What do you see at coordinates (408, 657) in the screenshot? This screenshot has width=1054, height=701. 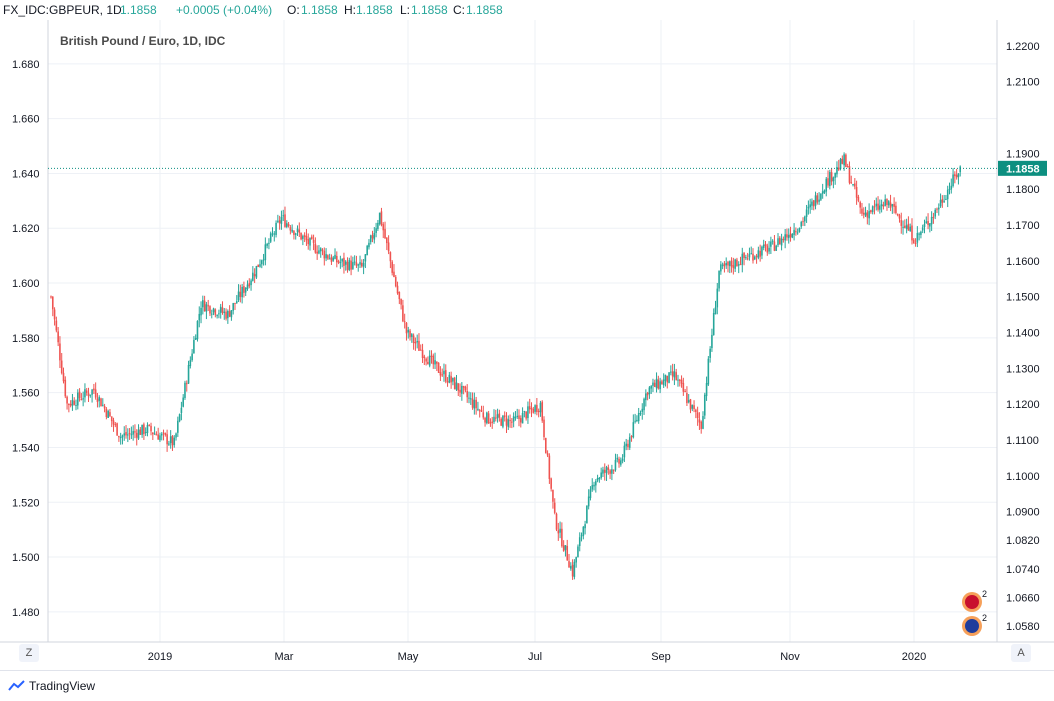 I see `time-tick-label: May` at bounding box center [408, 657].